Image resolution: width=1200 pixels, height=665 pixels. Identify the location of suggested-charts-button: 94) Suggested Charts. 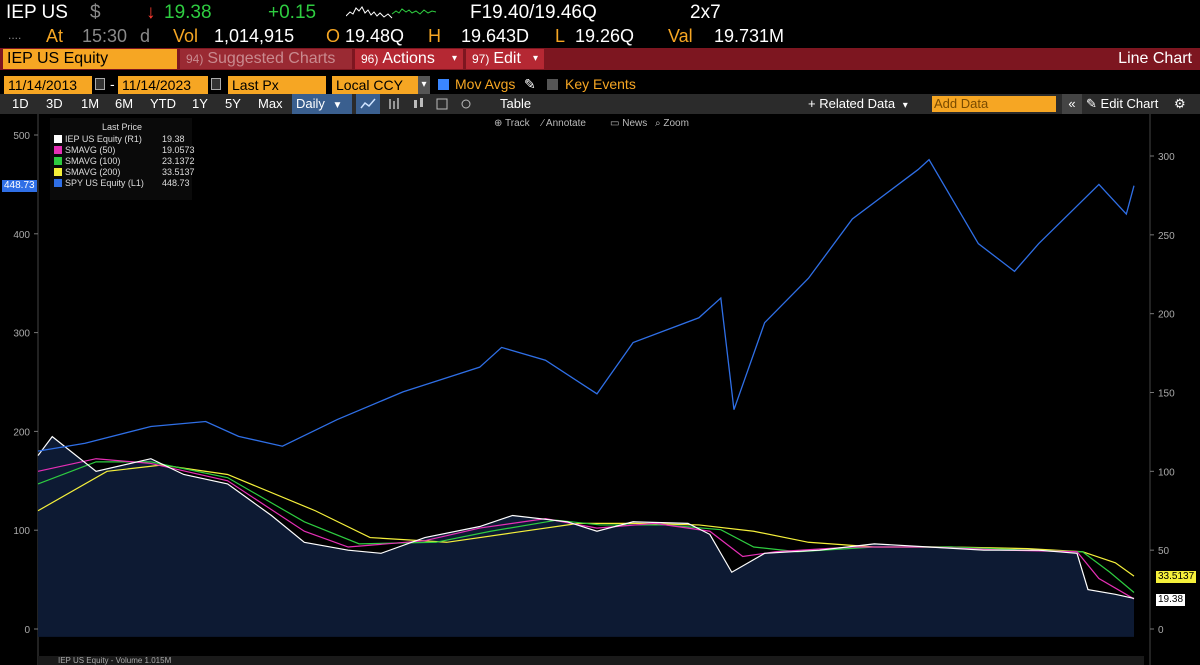
(266, 59).